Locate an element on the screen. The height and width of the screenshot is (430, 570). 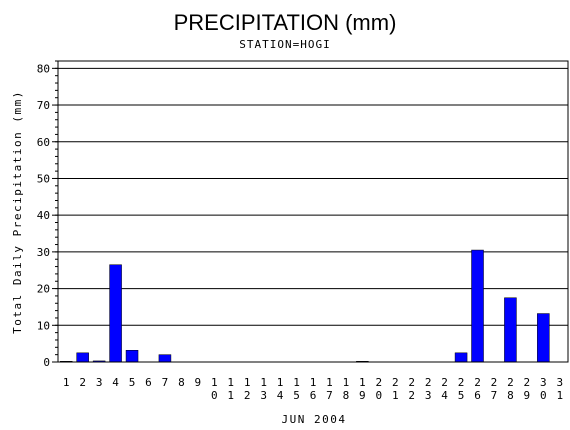
x-tick-label: 1 is located at coordinates (66, 382).